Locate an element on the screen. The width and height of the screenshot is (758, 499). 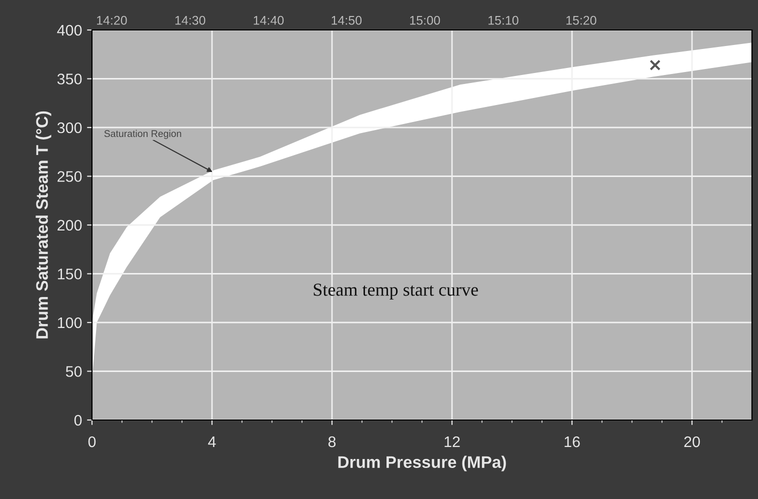
annotation: Steam temp start curve is located at coordinates (396, 292).